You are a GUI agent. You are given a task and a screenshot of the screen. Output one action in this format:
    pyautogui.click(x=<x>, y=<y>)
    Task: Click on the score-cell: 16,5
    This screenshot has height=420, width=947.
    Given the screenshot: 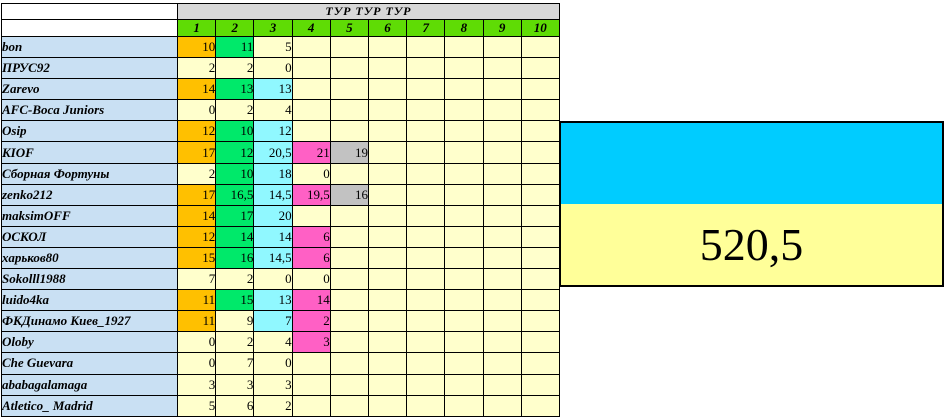 What is the action you would take?
    pyautogui.click(x=235, y=194)
    